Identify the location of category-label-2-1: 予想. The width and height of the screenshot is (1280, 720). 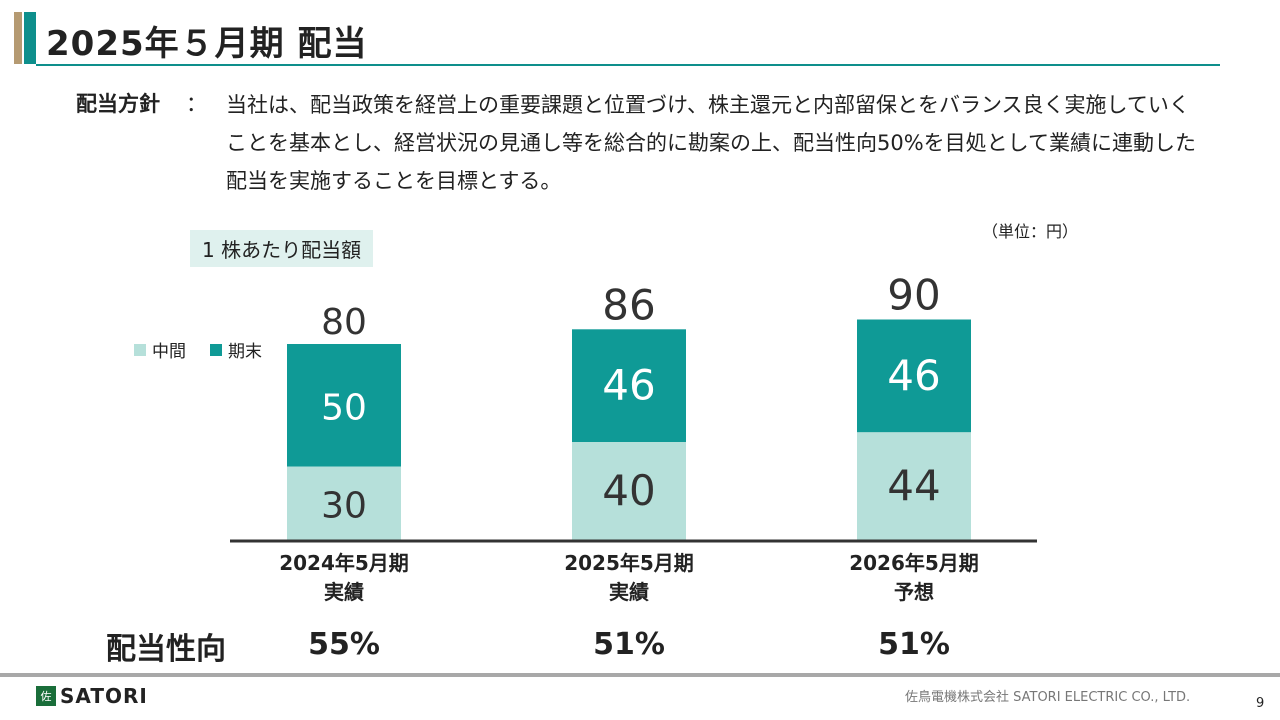
(914, 592).